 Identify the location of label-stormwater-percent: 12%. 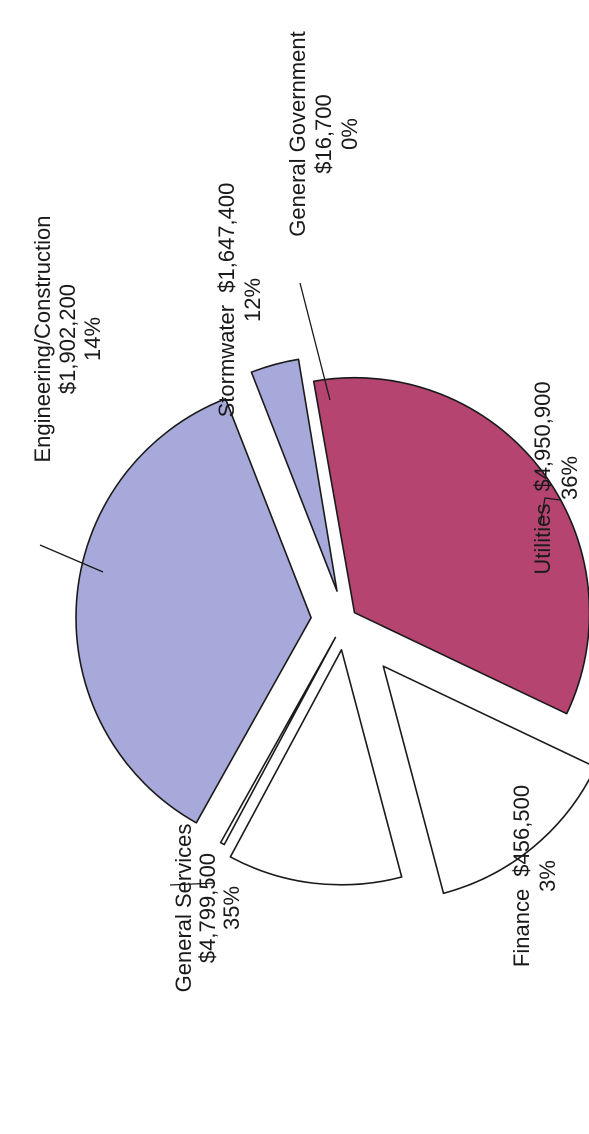
(252, 300).